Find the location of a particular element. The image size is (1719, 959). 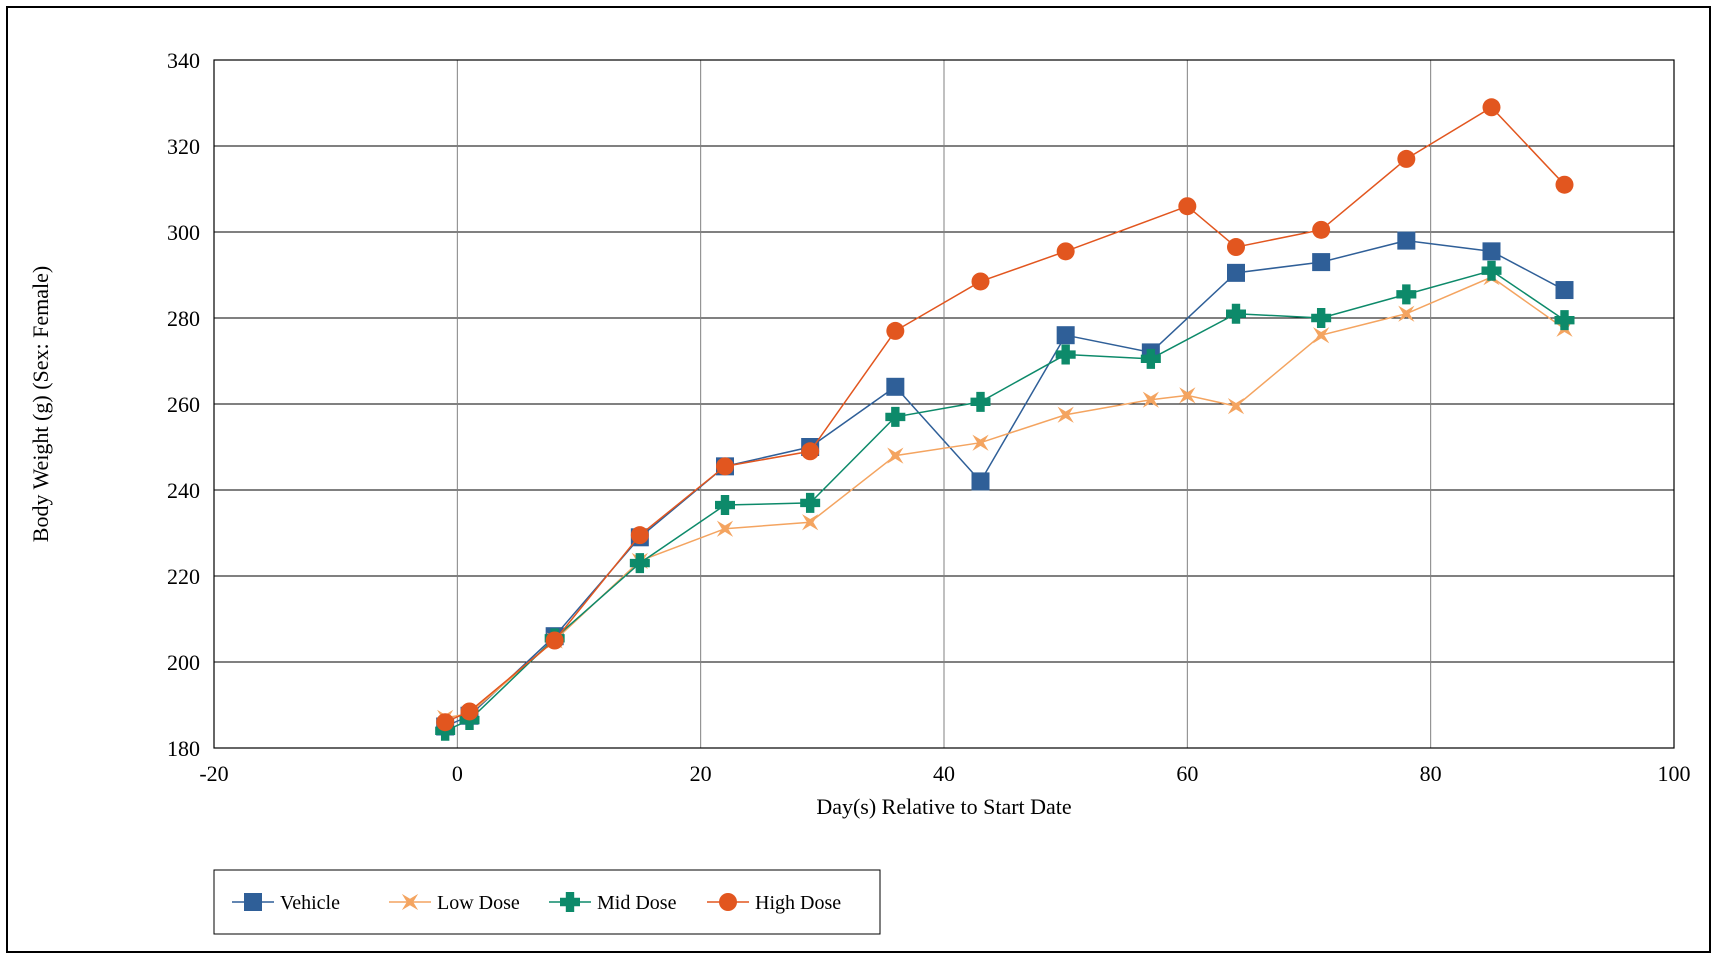

y-tick-label: 240 is located at coordinates (183, 490).